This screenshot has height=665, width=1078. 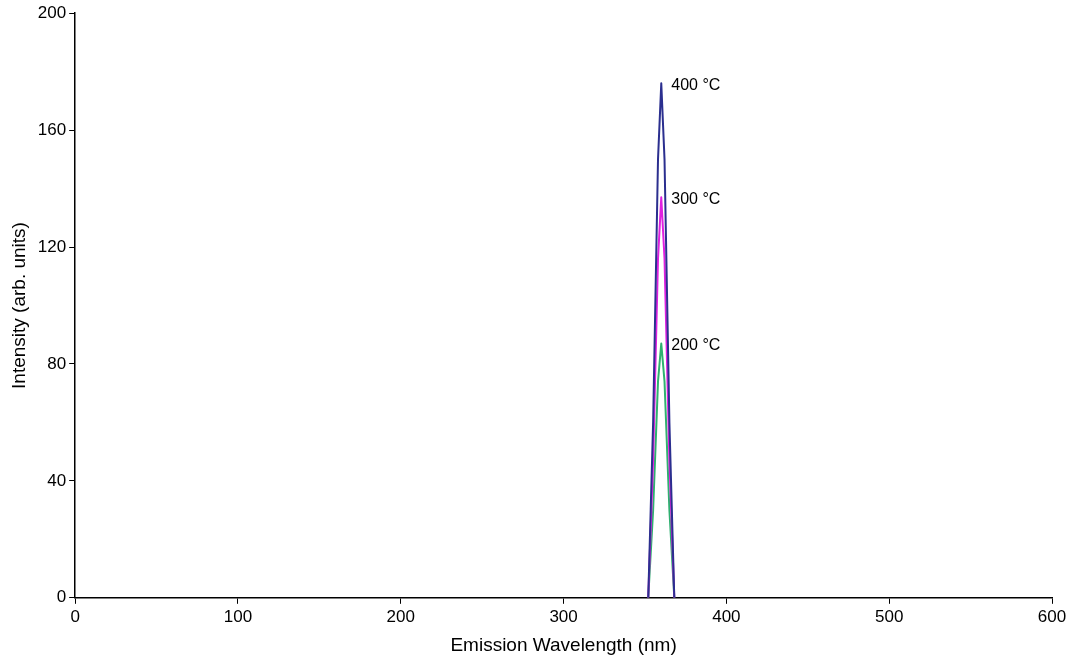 I want to click on y-tick-label: 120, so click(x=52, y=246).